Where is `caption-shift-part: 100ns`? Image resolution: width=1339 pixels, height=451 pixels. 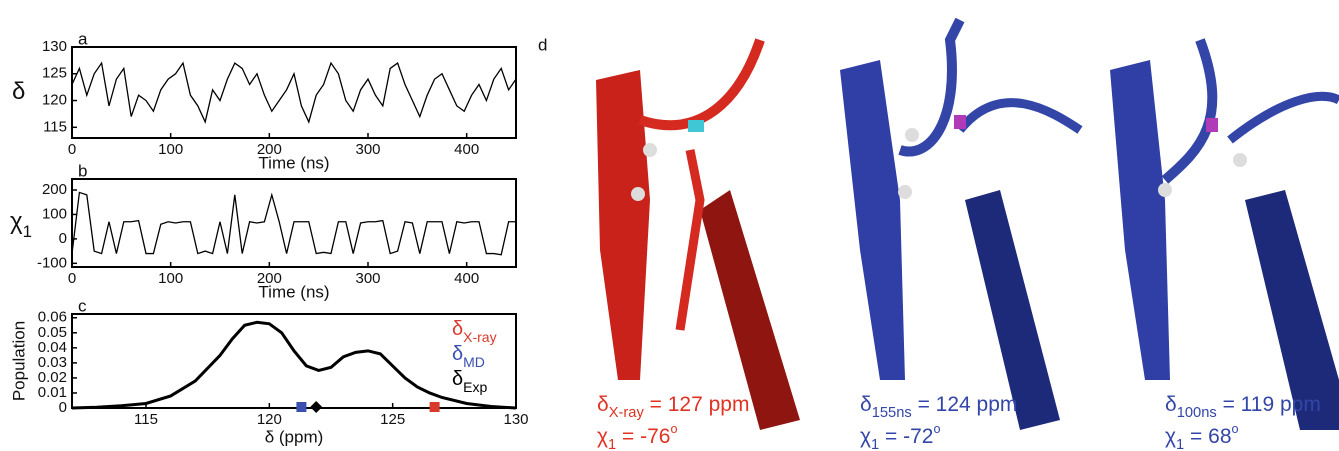
caption-shift-part: 100ns is located at coordinates (1197, 413).